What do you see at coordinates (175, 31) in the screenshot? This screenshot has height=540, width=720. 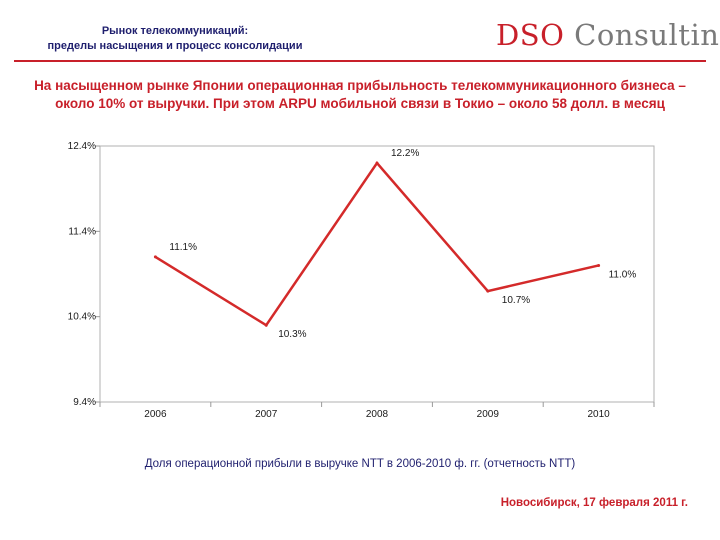 I see `header-line-1: Рынок телекоммуникаций:` at bounding box center [175, 31].